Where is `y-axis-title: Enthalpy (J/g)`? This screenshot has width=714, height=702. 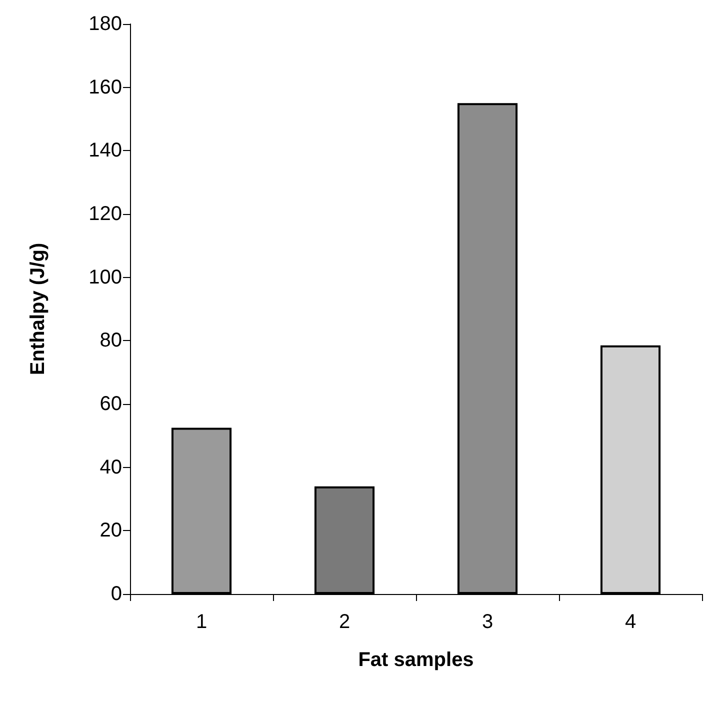
y-axis-title: Enthalpy (J/g) is located at coordinates (38, 309).